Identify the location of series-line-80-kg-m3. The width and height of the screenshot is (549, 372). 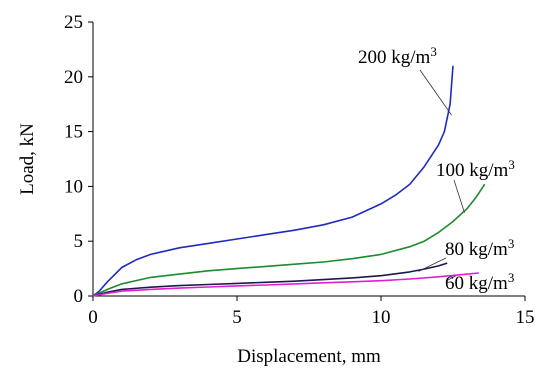
(270, 279).